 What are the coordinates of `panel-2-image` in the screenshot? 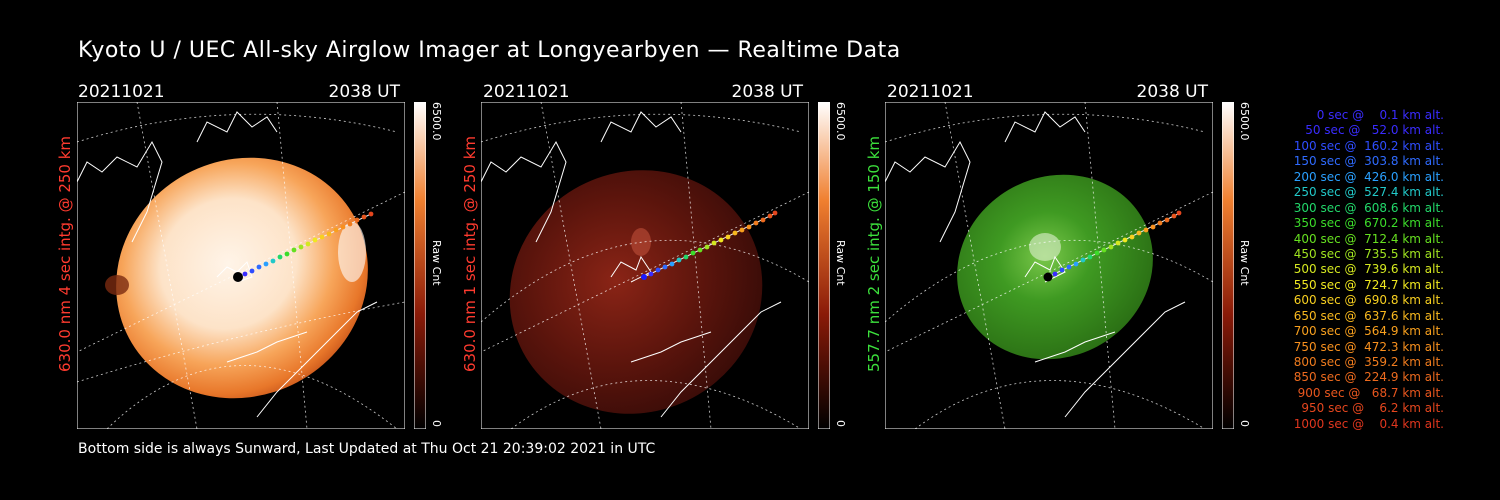 It's located at (645, 265).